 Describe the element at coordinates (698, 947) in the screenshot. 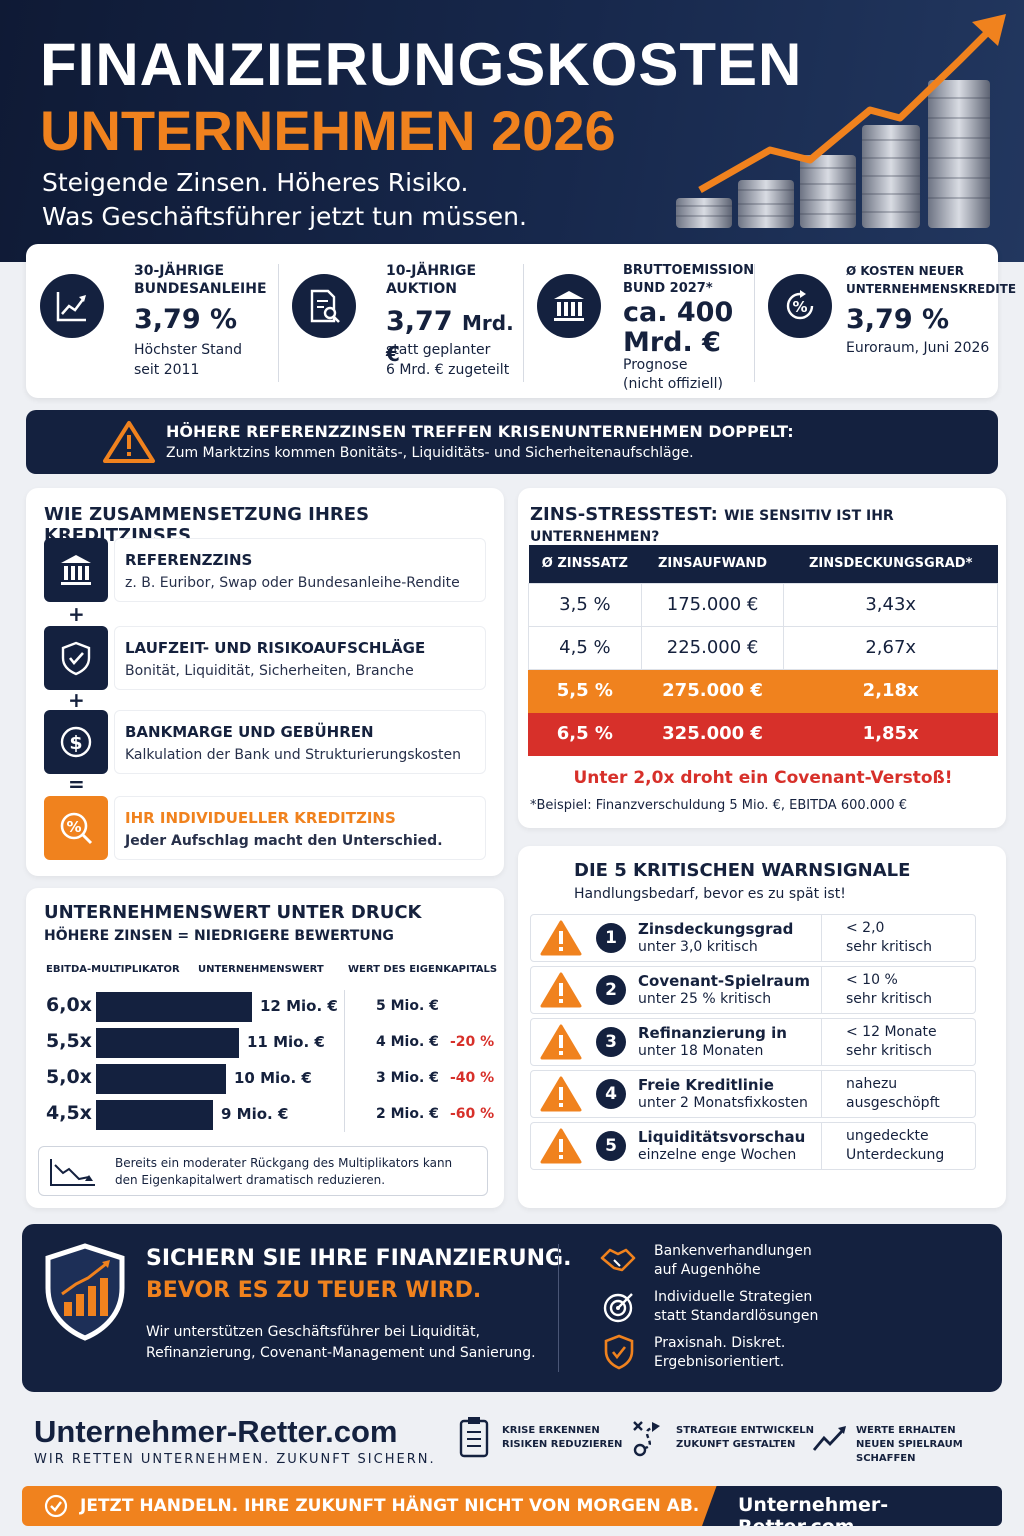

I see `warning-sub: unter 3,0 kritisch` at that location.